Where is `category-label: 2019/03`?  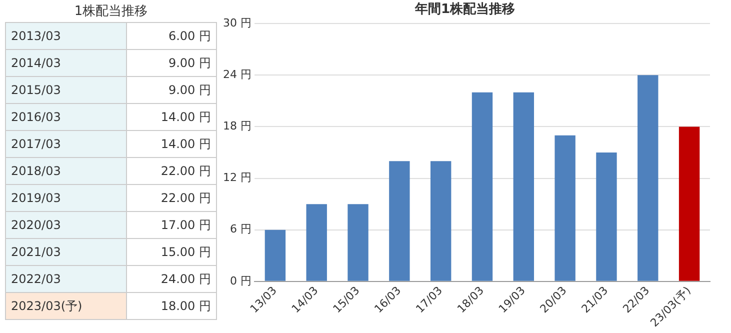
category-label: 2019/03 is located at coordinates (66, 198).